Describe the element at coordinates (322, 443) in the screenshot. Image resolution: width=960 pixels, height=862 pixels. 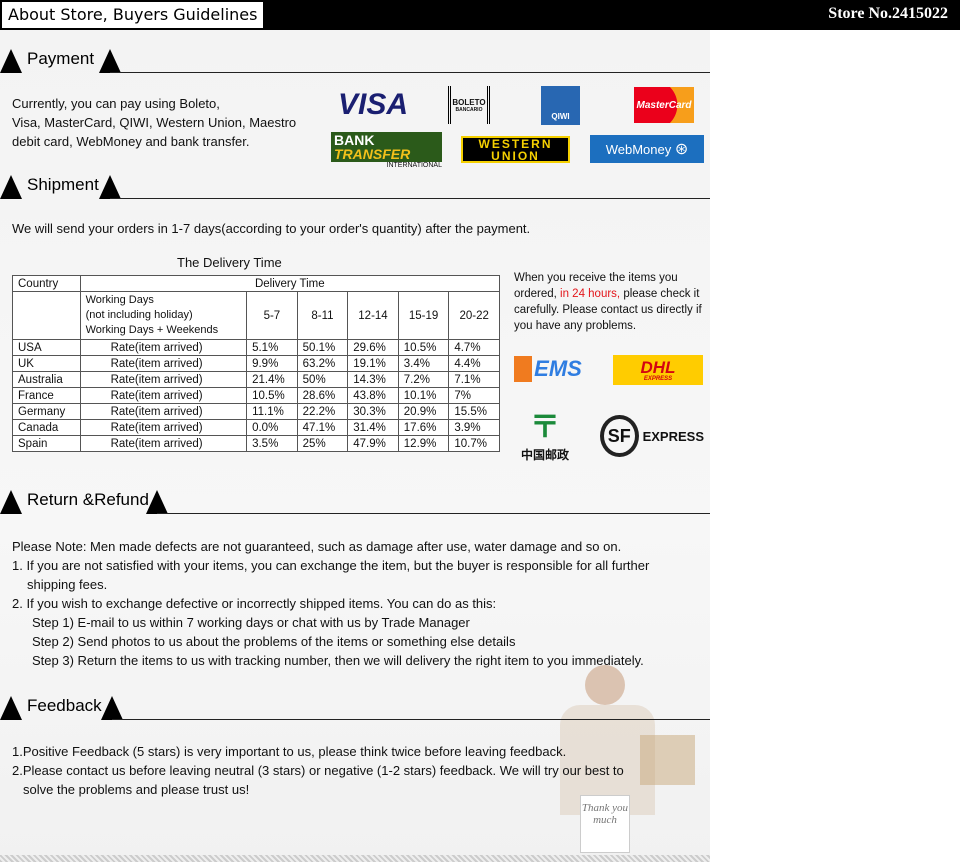
I see `rate-cell: 25%` at that location.